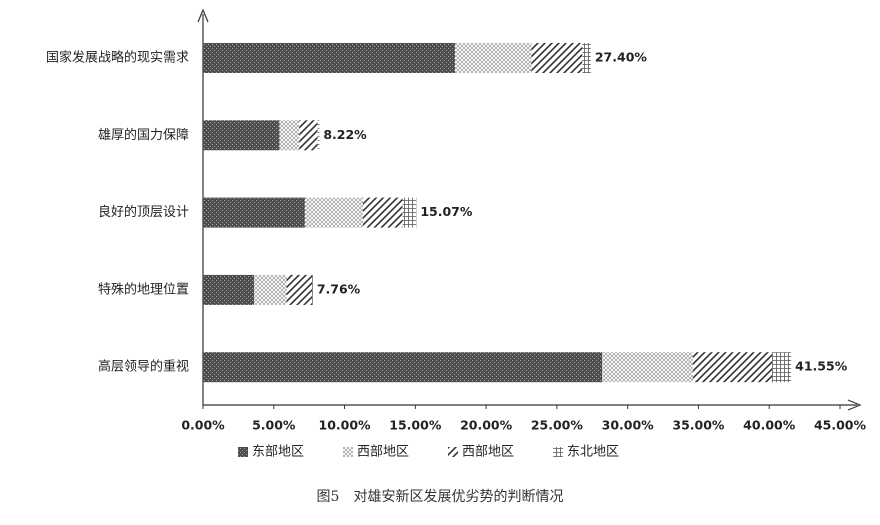 This screenshot has width=880, height=525. What do you see at coordinates (143, 212) in the screenshot?
I see `y-tick-label: 良好的顶层设计` at bounding box center [143, 212].